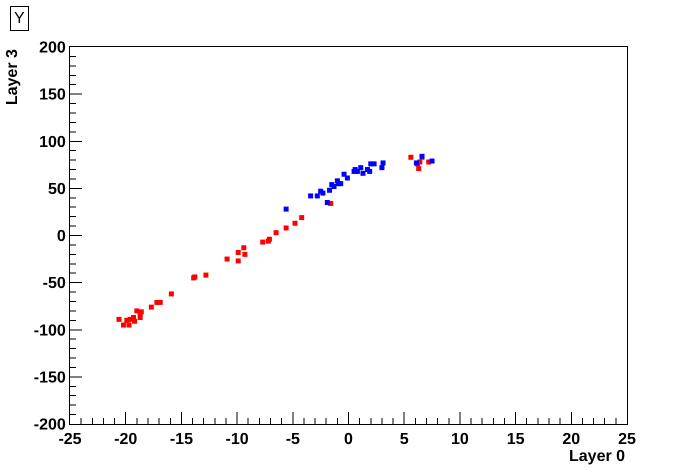 The image size is (696, 472). I want to click on x-tick-label: 10, so click(460, 439).